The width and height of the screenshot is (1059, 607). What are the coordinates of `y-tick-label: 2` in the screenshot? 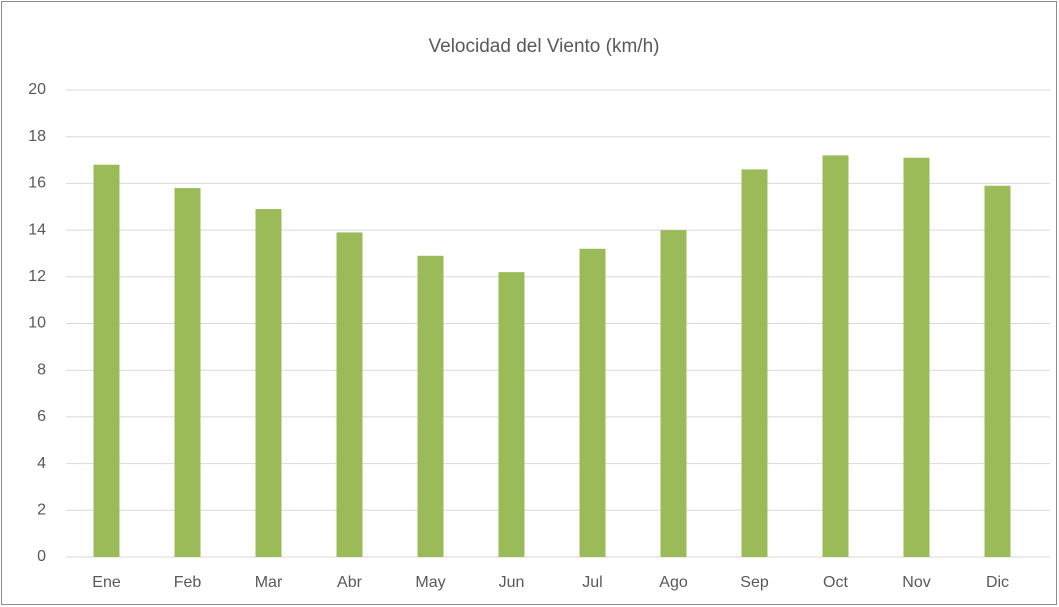 It's located at (41, 510).